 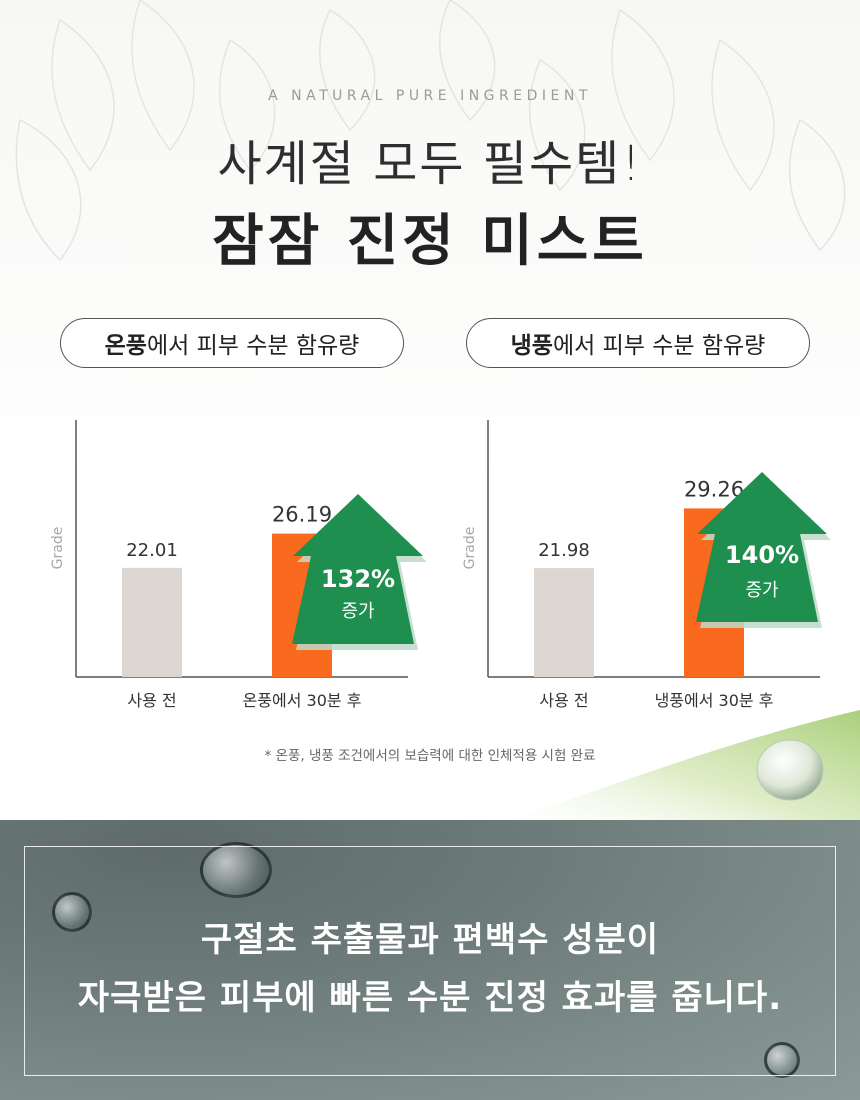 What do you see at coordinates (714, 700) in the screenshot?
I see `x-tick-label: 냉풍에서 30분 후` at bounding box center [714, 700].